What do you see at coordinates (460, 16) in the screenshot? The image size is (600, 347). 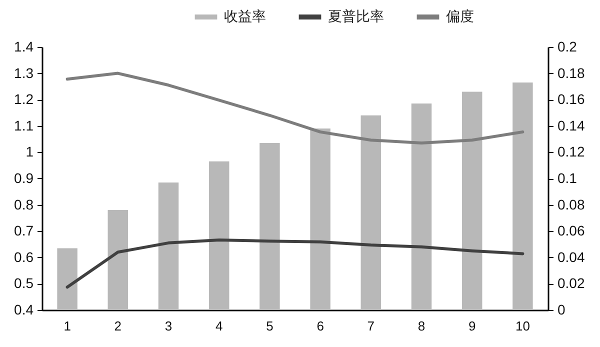 I see `legend-label: 偏度` at bounding box center [460, 16].